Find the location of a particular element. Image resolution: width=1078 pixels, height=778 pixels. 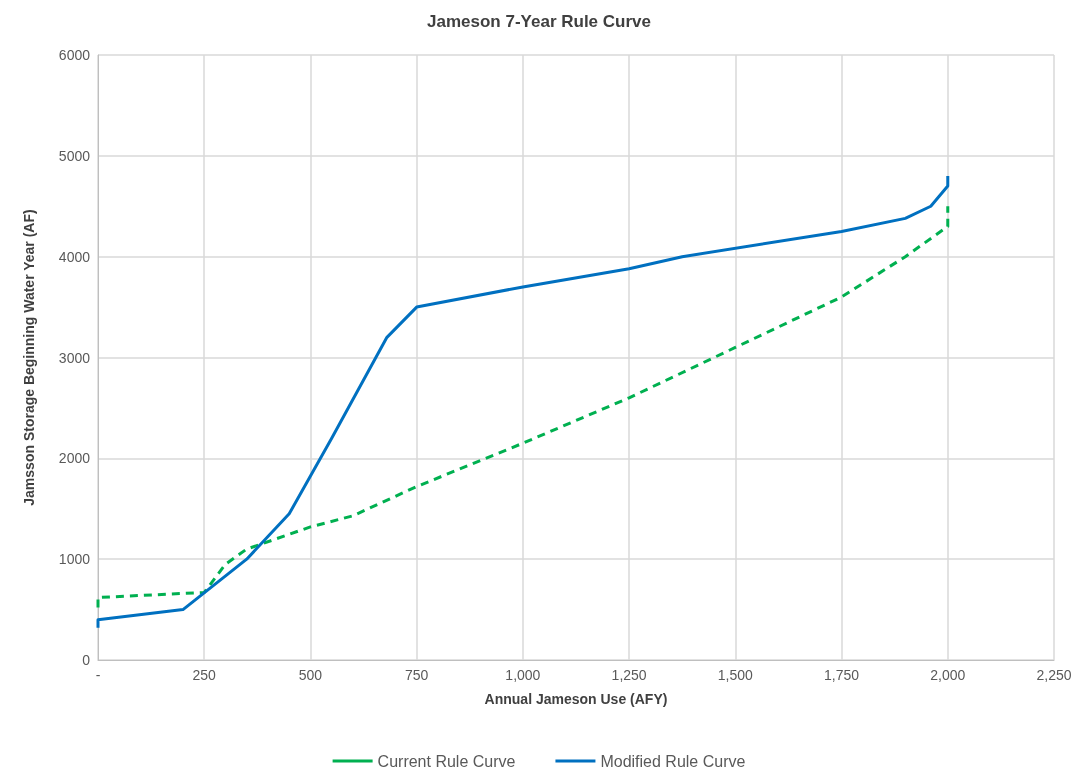

y-tick-label: 4000 is located at coordinates (74, 256).